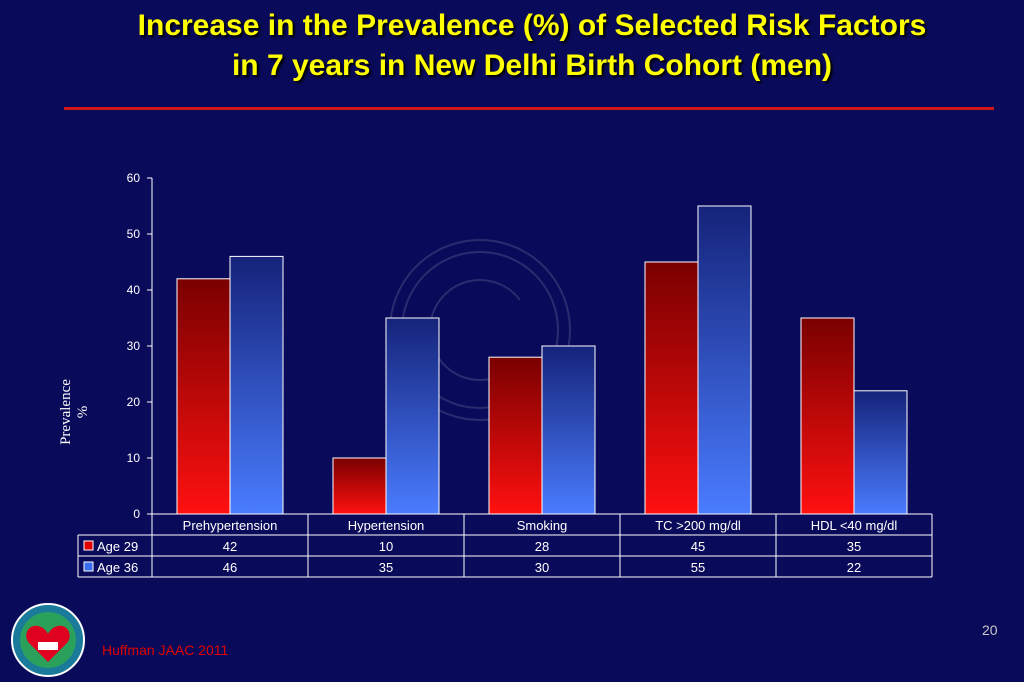 This screenshot has width=1024, height=682. I want to click on category-label: Hypertension, so click(386, 525).